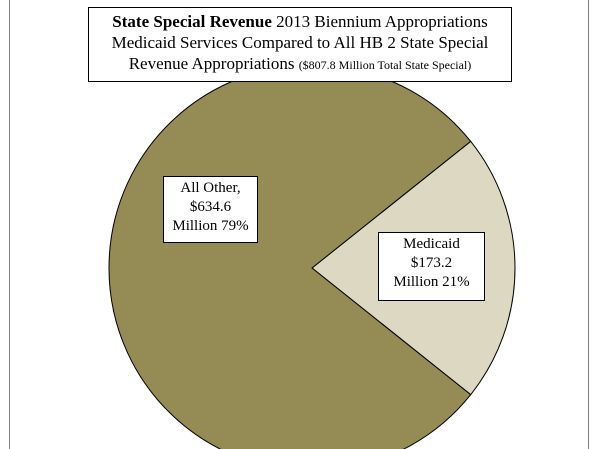 The image size is (600, 449). What do you see at coordinates (213, 63) in the screenshot?
I see `title-line3: Revenue Appropriations` at bounding box center [213, 63].